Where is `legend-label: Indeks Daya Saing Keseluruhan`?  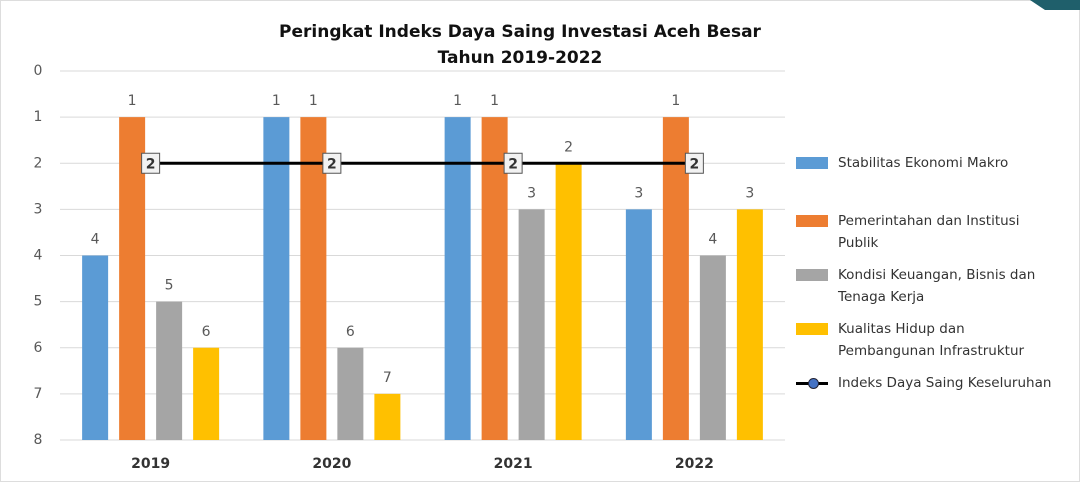
legend-label: Indeks Daya Saing Keseluruhan is located at coordinates (945, 383).